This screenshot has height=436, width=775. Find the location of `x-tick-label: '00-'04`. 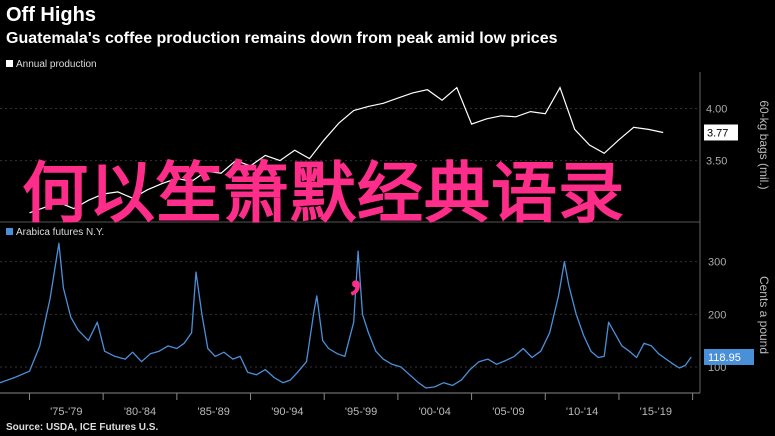

x-tick-label: '00-'04 is located at coordinates (435, 412).